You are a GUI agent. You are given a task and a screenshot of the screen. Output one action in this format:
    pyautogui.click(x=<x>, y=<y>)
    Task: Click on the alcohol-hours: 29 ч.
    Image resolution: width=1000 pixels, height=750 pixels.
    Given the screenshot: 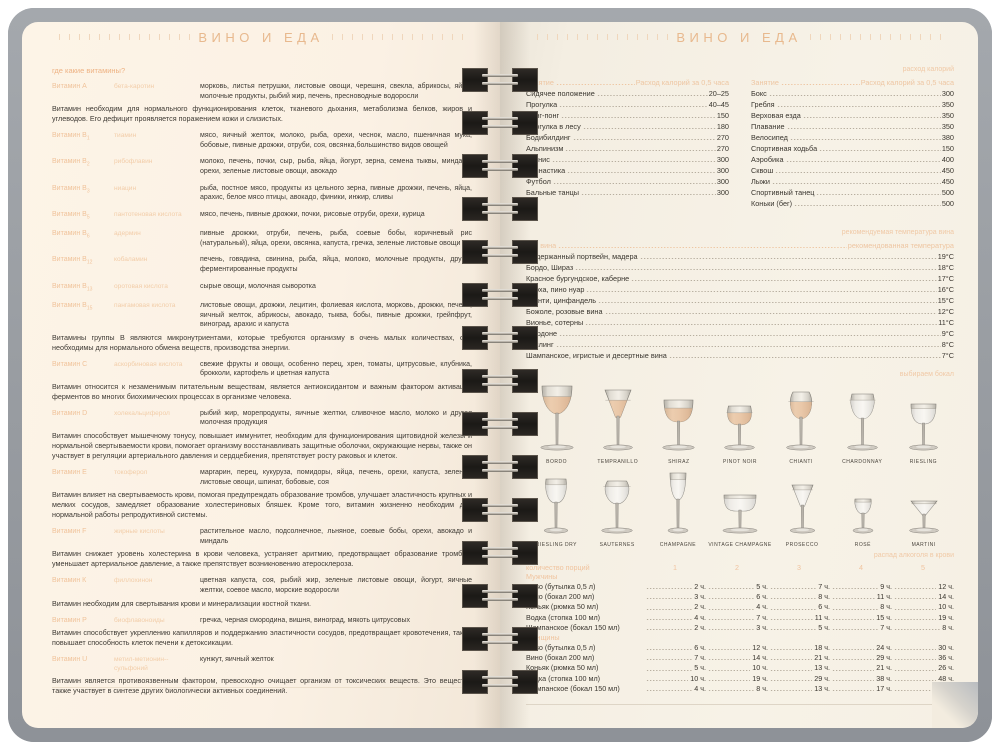 What is the action you would take?
    pyautogui.click(x=884, y=658)
    